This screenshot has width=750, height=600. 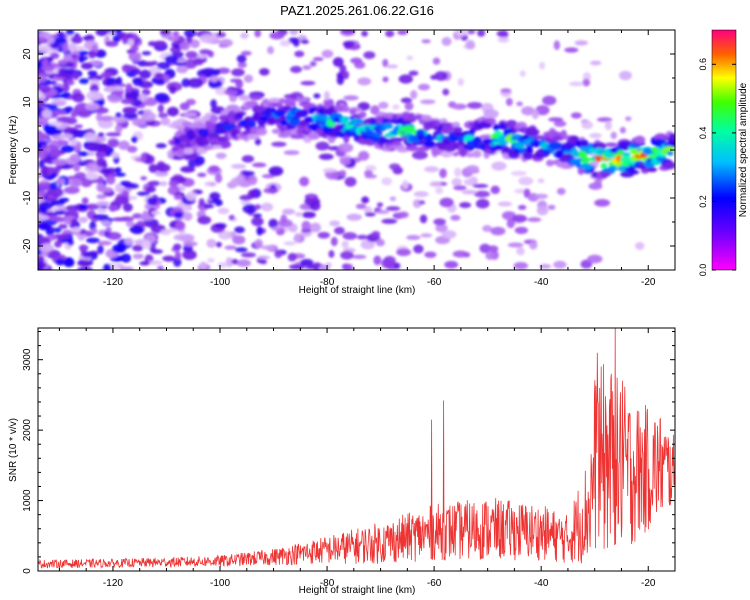 I want to click on snr-y-tick-label: 3000, so click(x=27, y=359).